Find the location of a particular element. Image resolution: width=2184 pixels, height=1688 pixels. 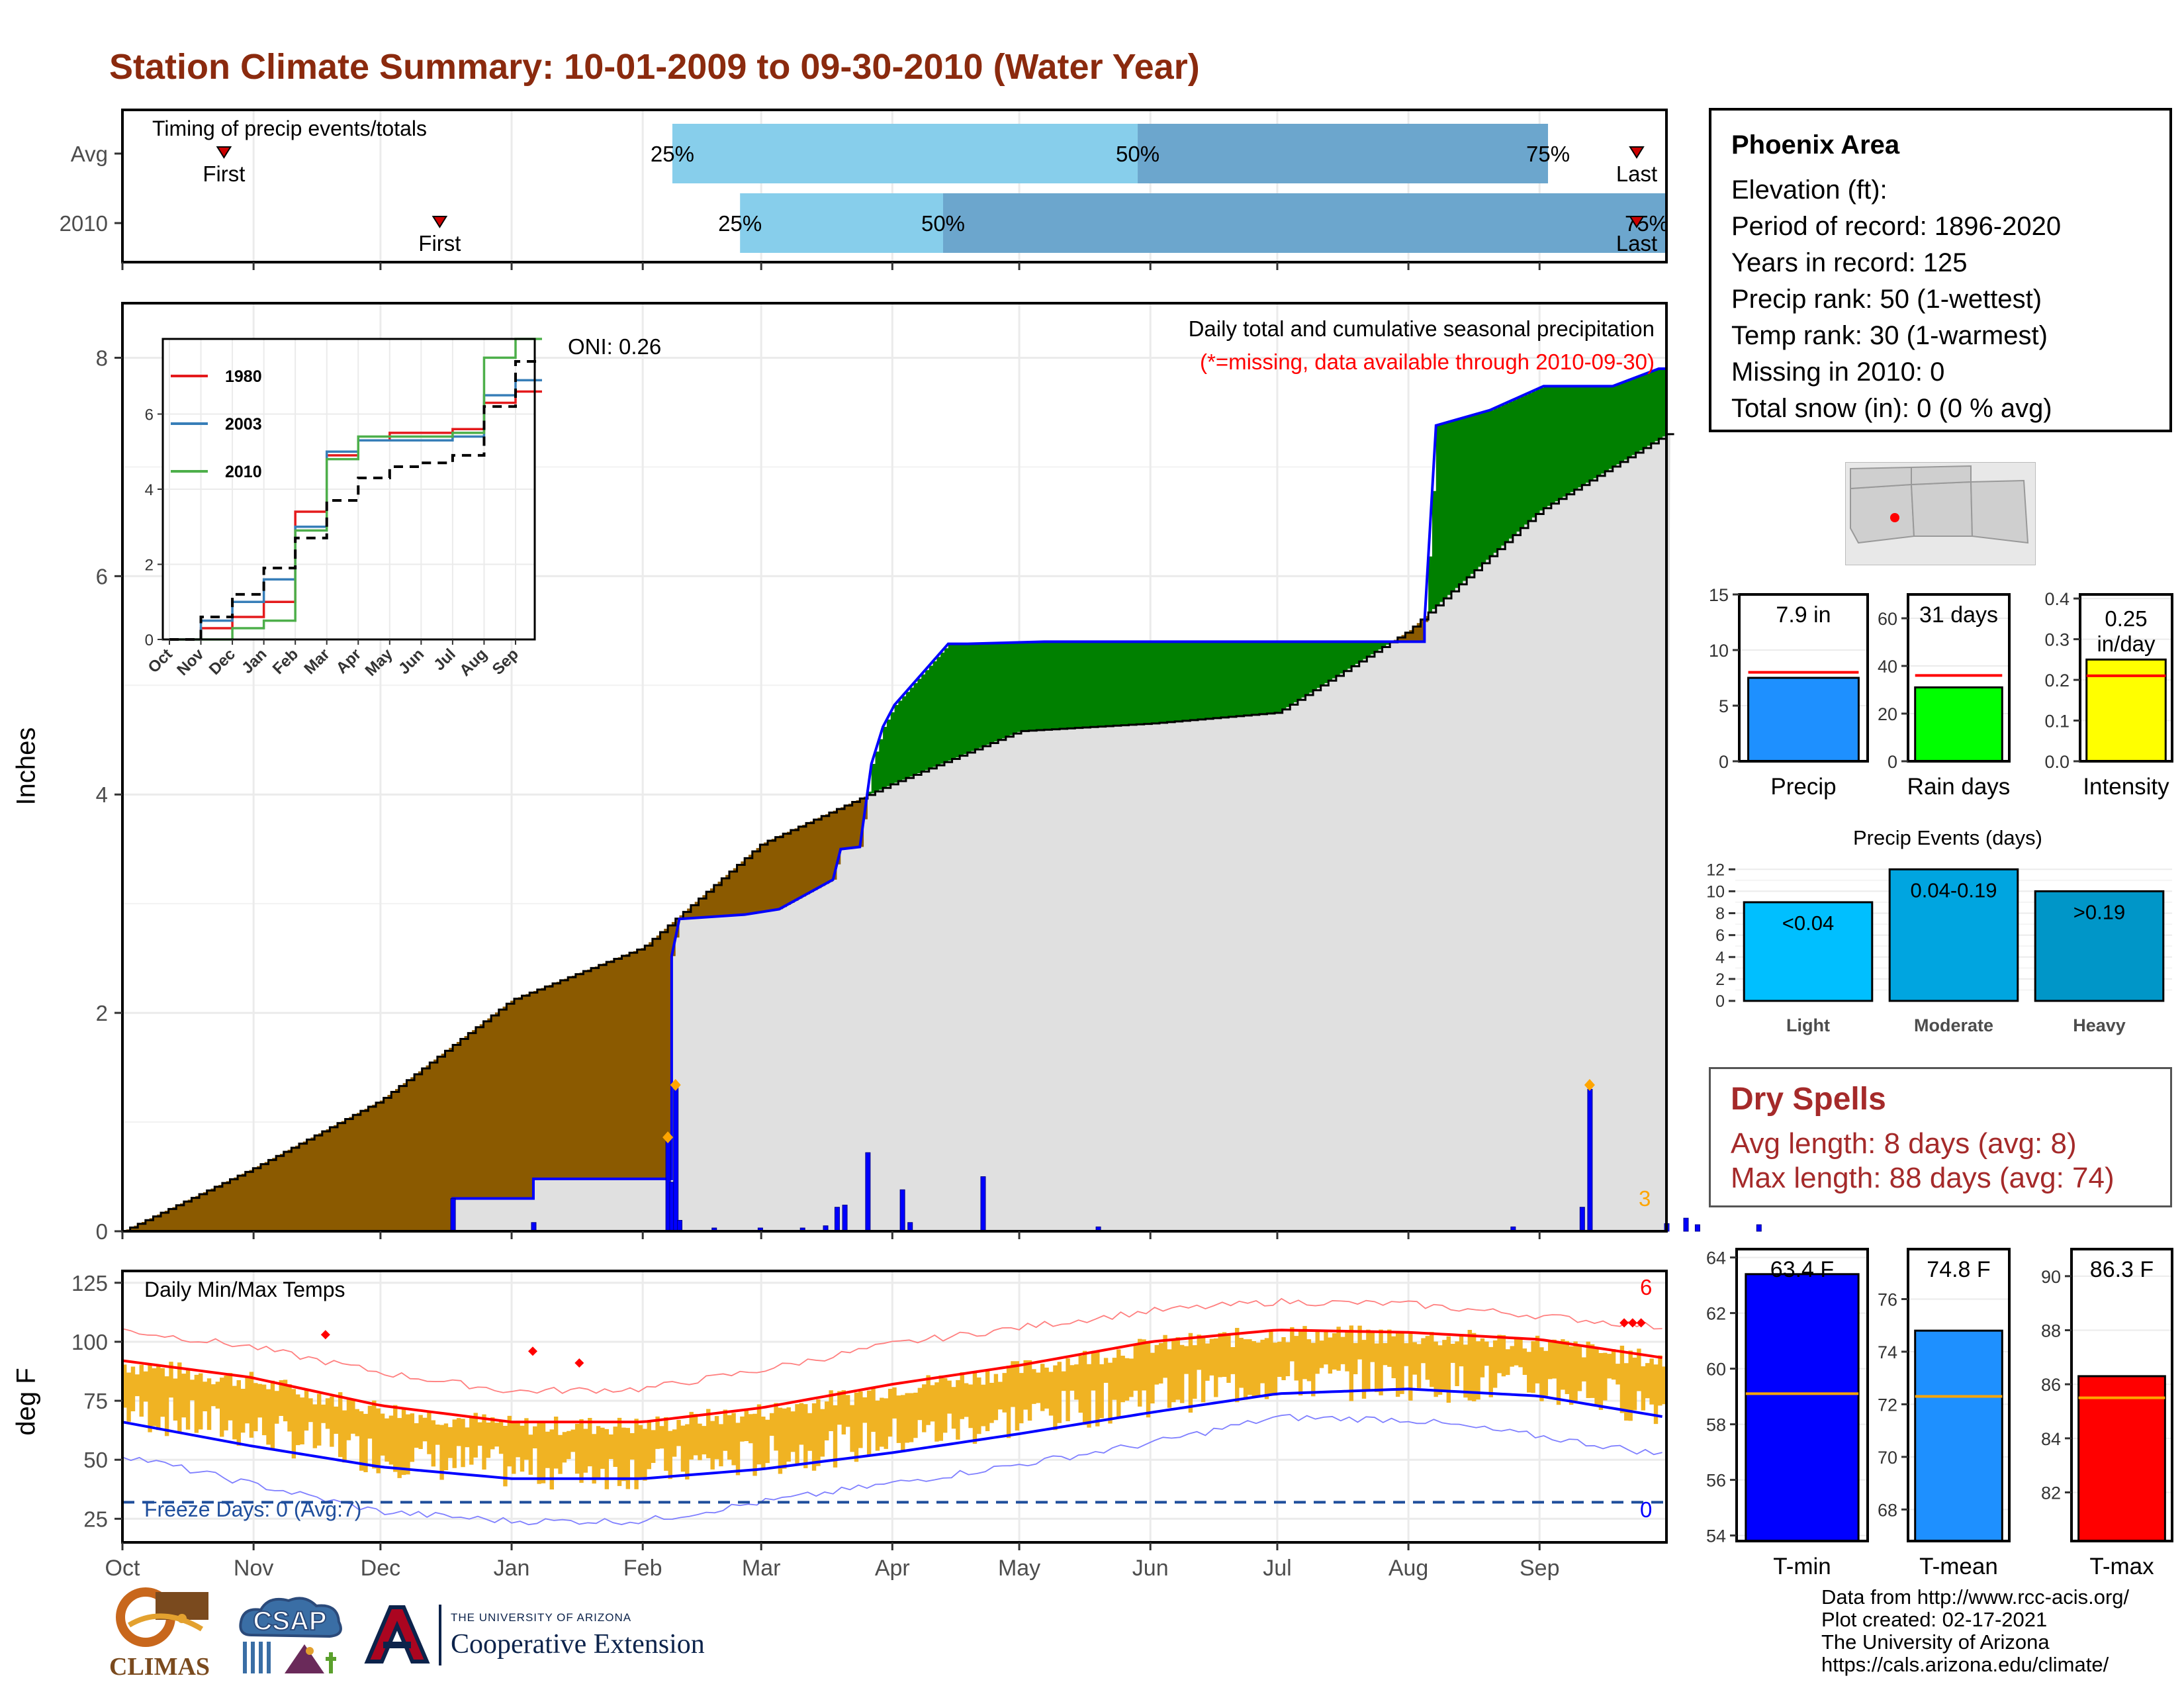

summary-ytick-label: 76 is located at coordinates (1888, 1299).